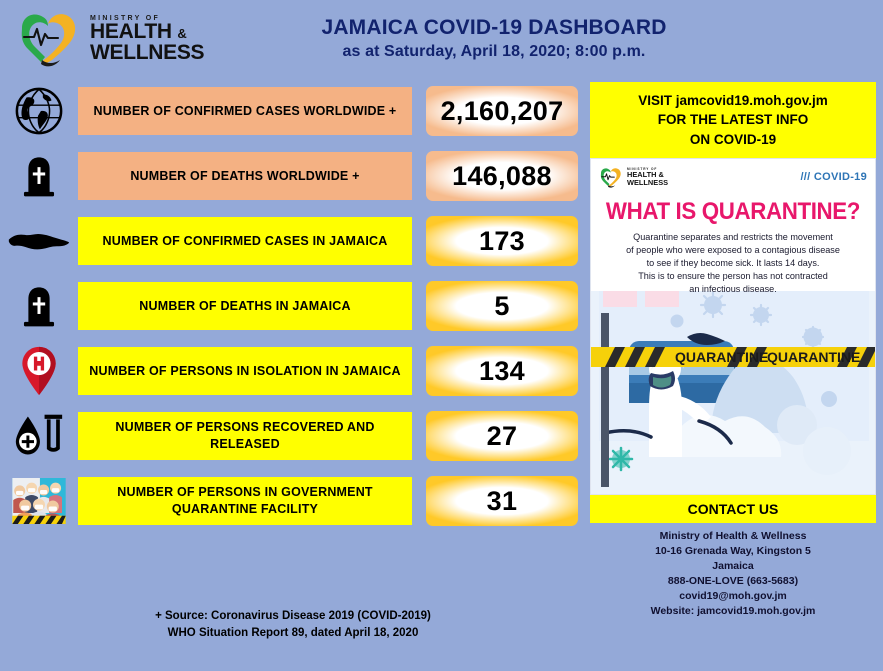 The height and width of the screenshot is (671, 883). What do you see at coordinates (733, 550) in the screenshot?
I see `contact-line-2: 10-16 Grenada Way, Kingston 5` at bounding box center [733, 550].